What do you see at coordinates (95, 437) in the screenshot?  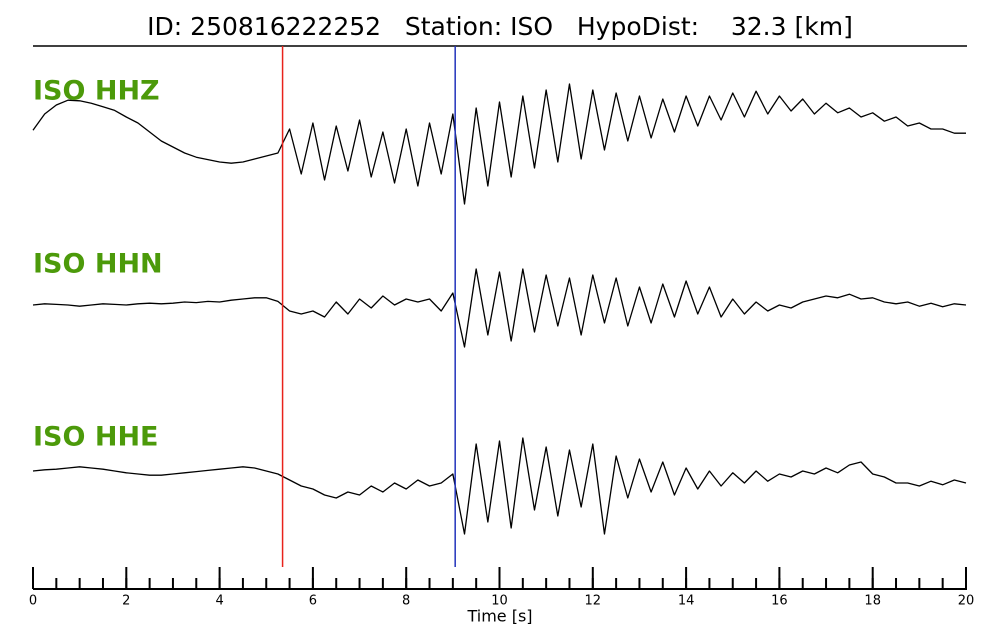 I see `trace-label: ISO HHE` at bounding box center [95, 437].